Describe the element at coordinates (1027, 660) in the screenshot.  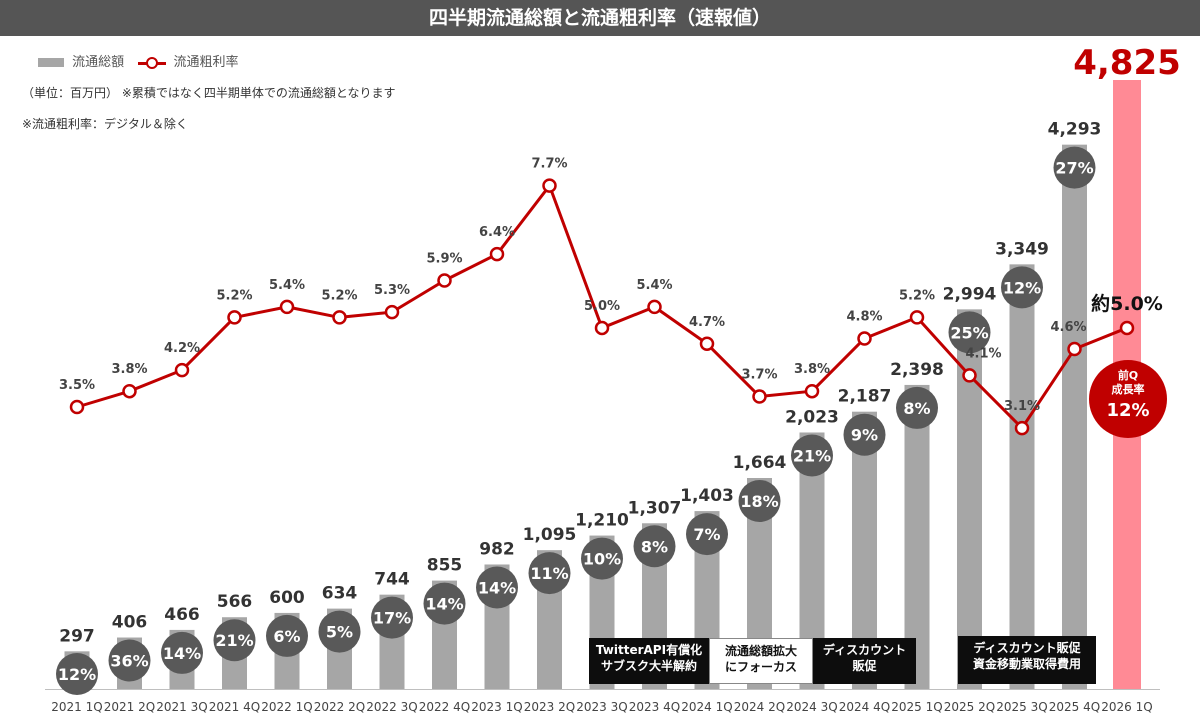
I see `annotation-discount-license: ディスカウント販促 資金移動業取得費用` at that location.